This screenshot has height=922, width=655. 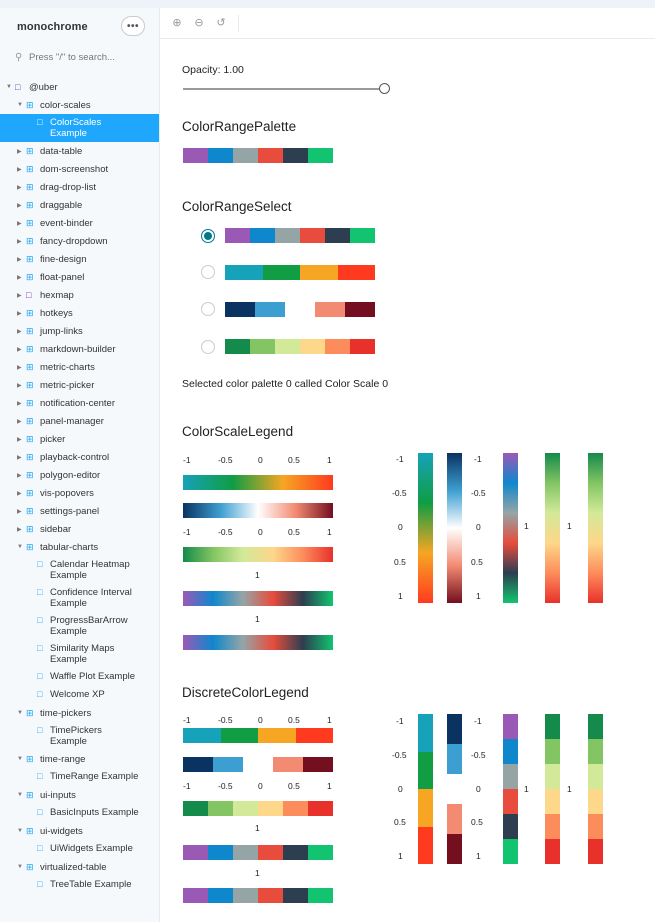 What do you see at coordinates (79, 259) in the screenshot?
I see `tree-item-fine-design: ▶ ⊞ fine-design` at bounding box center [79, 259].